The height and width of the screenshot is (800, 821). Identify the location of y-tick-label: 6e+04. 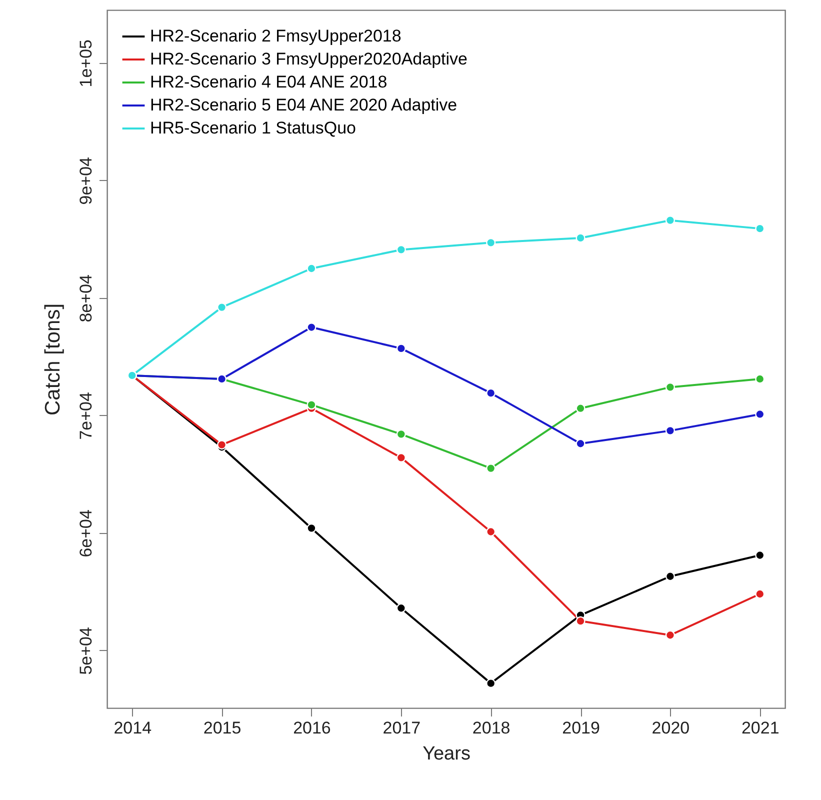
(86, 534).